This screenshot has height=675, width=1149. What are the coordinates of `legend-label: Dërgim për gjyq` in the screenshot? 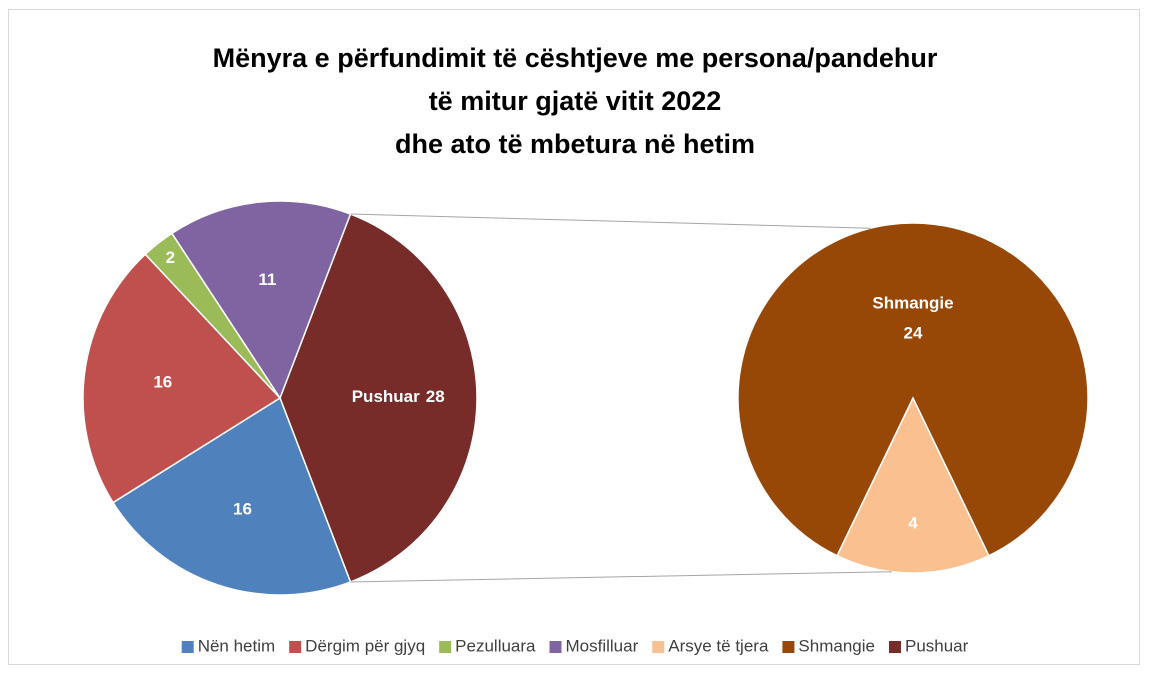 It's located at (365, 645).